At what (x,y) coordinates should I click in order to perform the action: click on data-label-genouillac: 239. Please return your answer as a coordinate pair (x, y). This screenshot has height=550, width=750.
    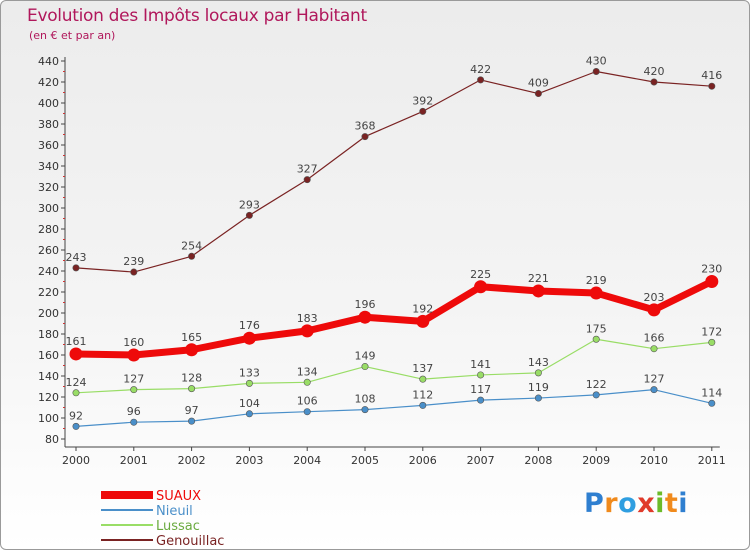
    Looking at the image, I should click on (133, 261).